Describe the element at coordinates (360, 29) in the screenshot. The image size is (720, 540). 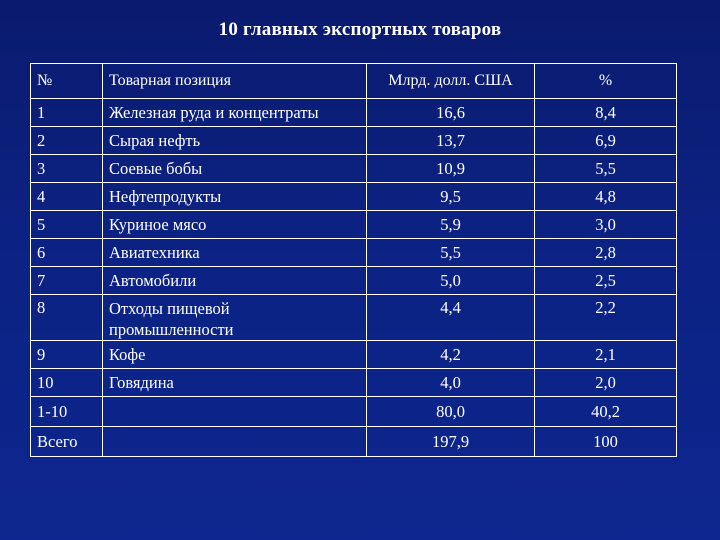
I see `slide-title: 10 главных экспортных товаров` at that location.